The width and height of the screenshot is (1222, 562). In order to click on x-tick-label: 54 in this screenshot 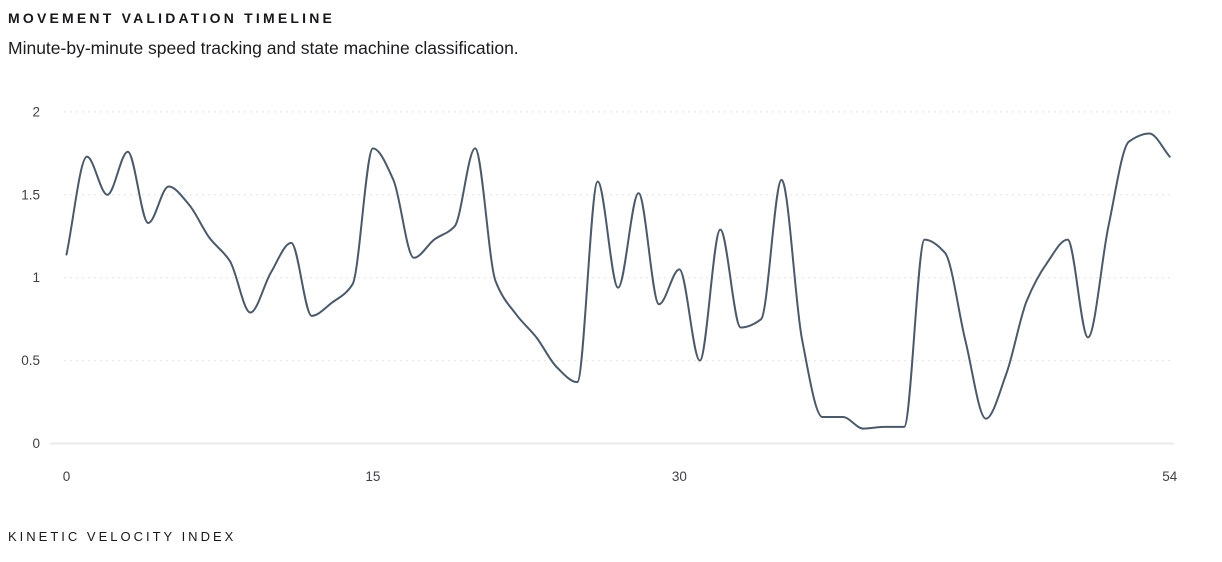, I will do `click(1170, 476)`.